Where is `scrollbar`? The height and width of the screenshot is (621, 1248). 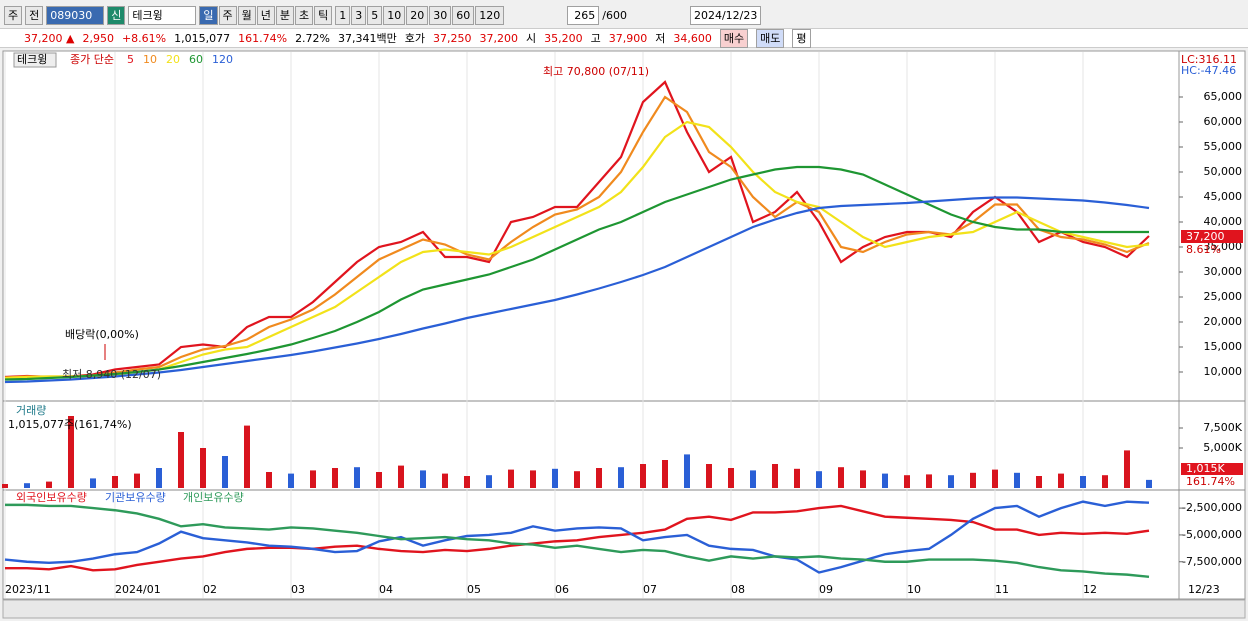
scrollbar is located at coordinates (624, 609).